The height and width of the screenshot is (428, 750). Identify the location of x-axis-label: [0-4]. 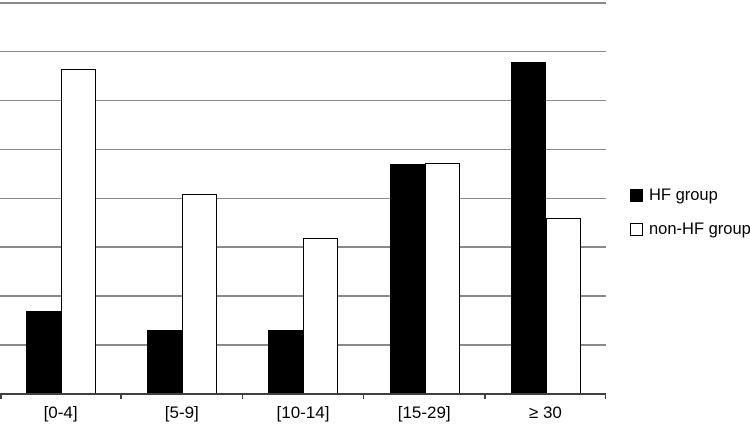
(60, 412).